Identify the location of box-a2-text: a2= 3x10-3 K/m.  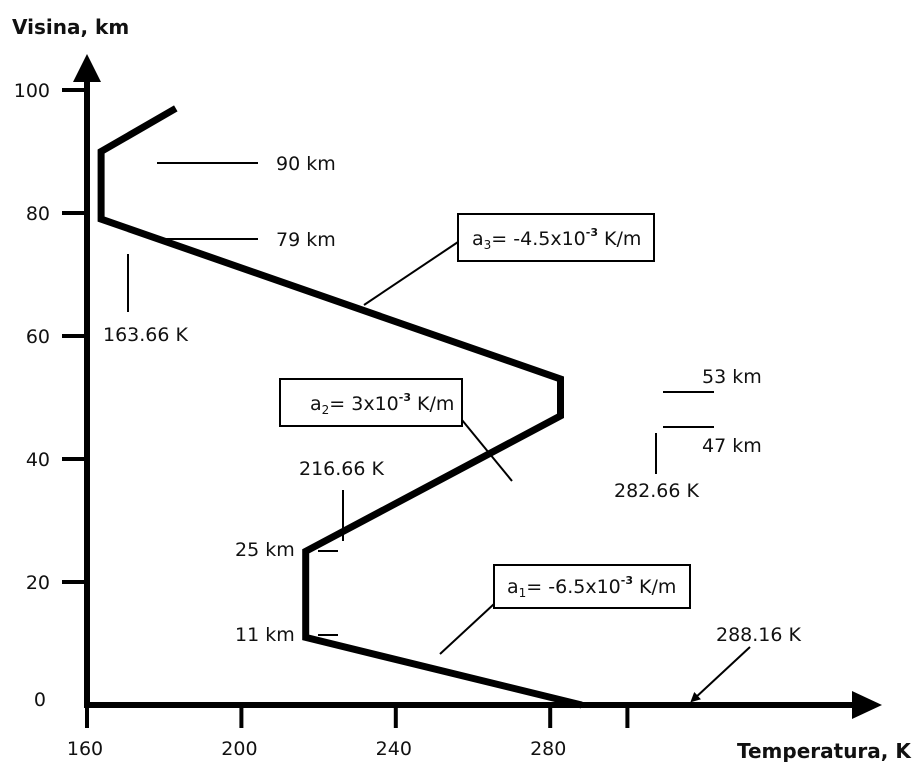
(382, 404).